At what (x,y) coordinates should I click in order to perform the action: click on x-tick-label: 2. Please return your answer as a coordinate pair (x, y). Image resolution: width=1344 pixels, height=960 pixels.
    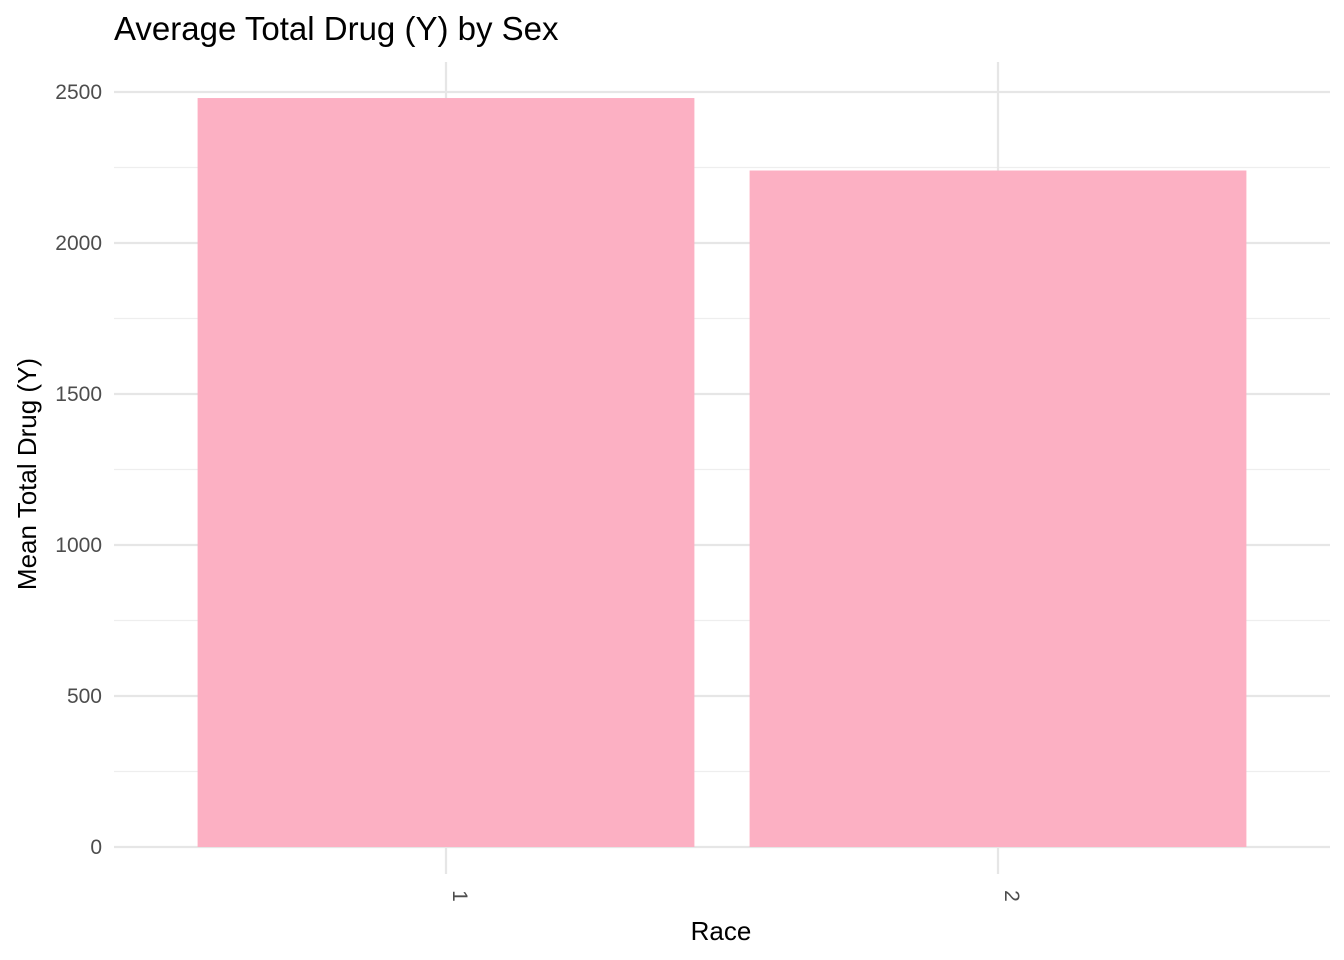
    Looking at the image, I should click on (1011, 896).